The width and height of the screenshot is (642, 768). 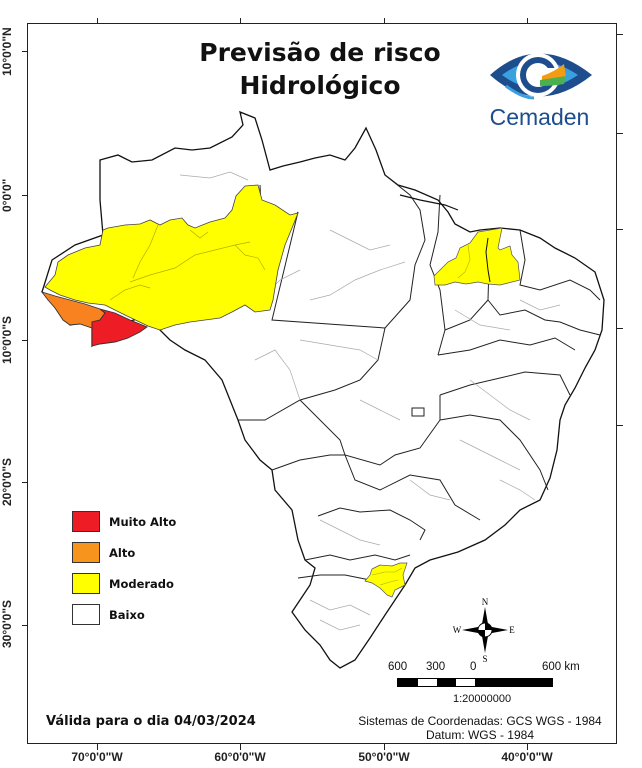 I want to click on scale-label-600km: 600 km, so click(x=561, y=667).